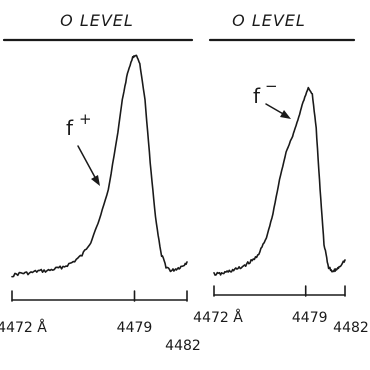  Describe the element at coordinates (70, 128) in the screenshot. I see `left-curve-label-letter: f` at that location.